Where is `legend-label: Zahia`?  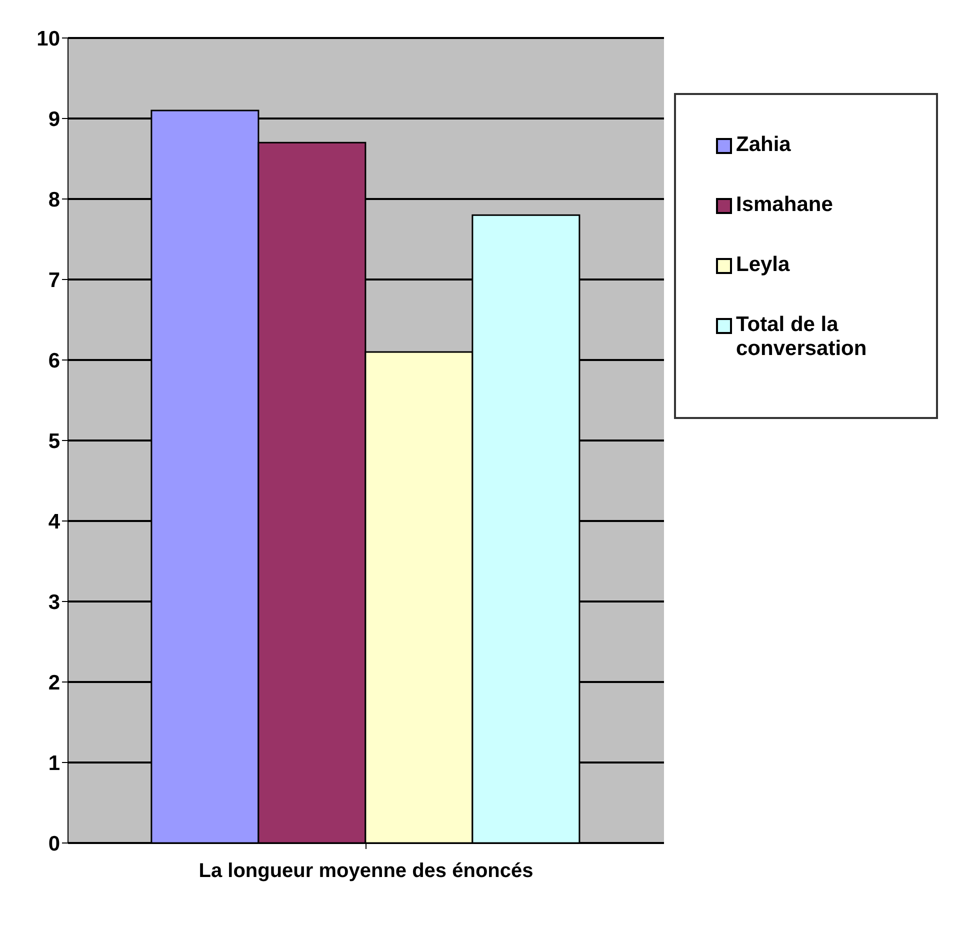
legend-label: Zahia is located at coordinates (763, 145).